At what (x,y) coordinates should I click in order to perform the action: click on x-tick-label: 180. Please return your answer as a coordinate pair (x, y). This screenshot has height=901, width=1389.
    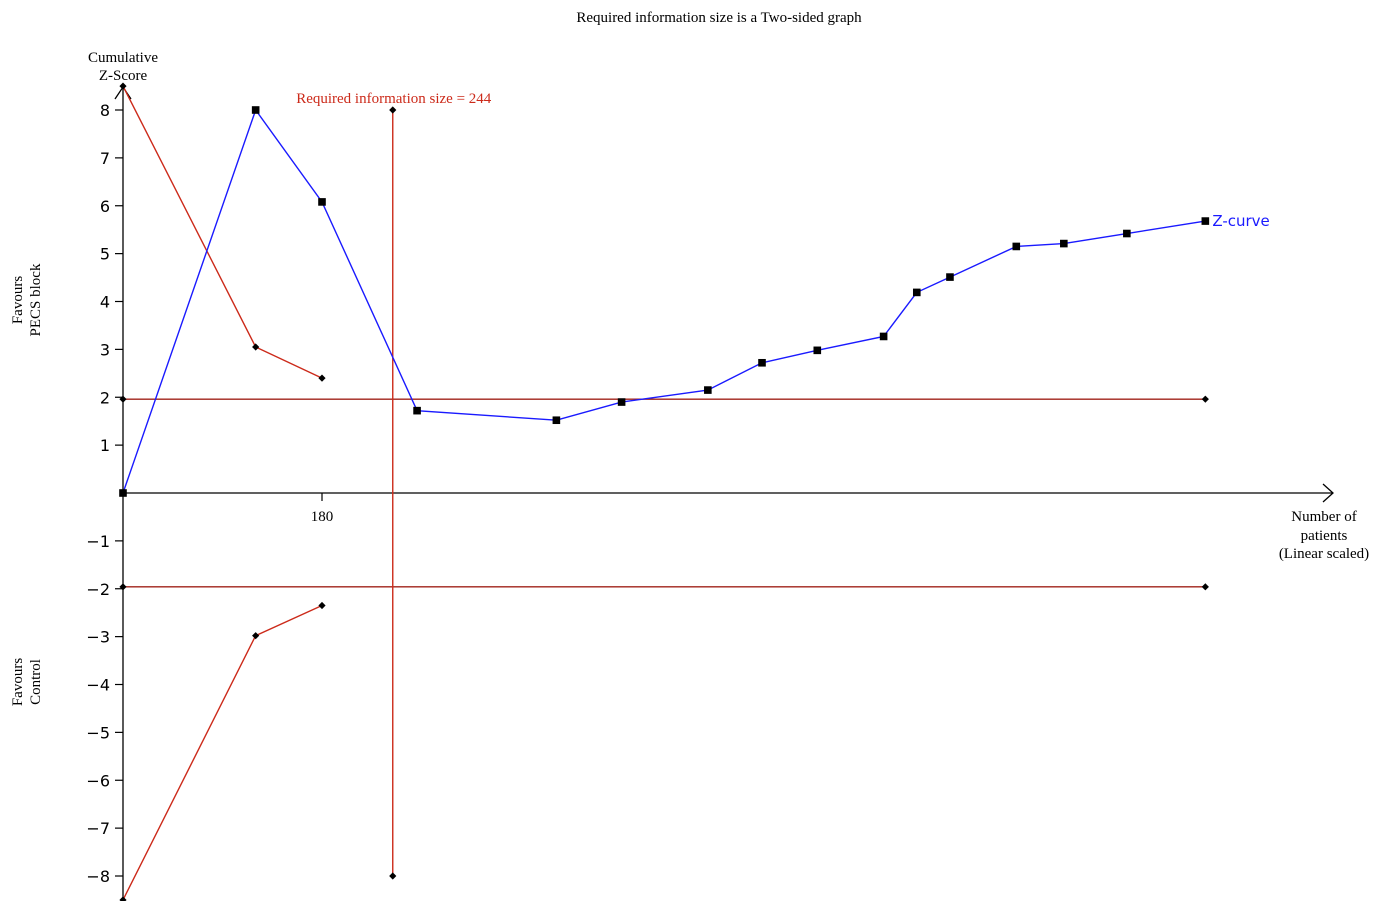
    Looking at the image, I should click on (322, 517).